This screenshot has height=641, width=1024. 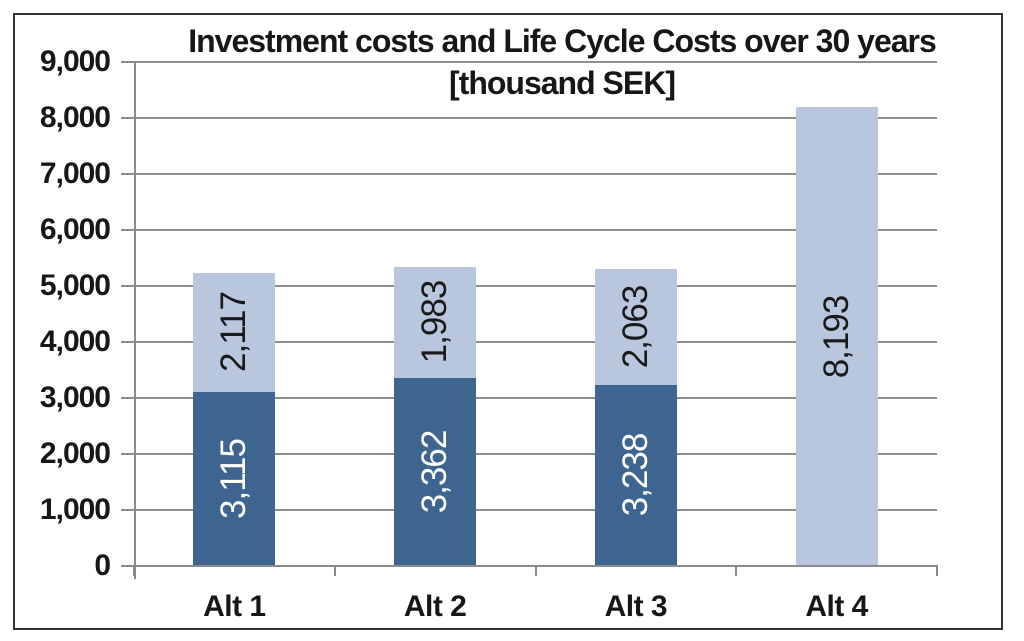 I want to click on x-axis-label-alt-4: Alt 4, so click(x=836, y=606).